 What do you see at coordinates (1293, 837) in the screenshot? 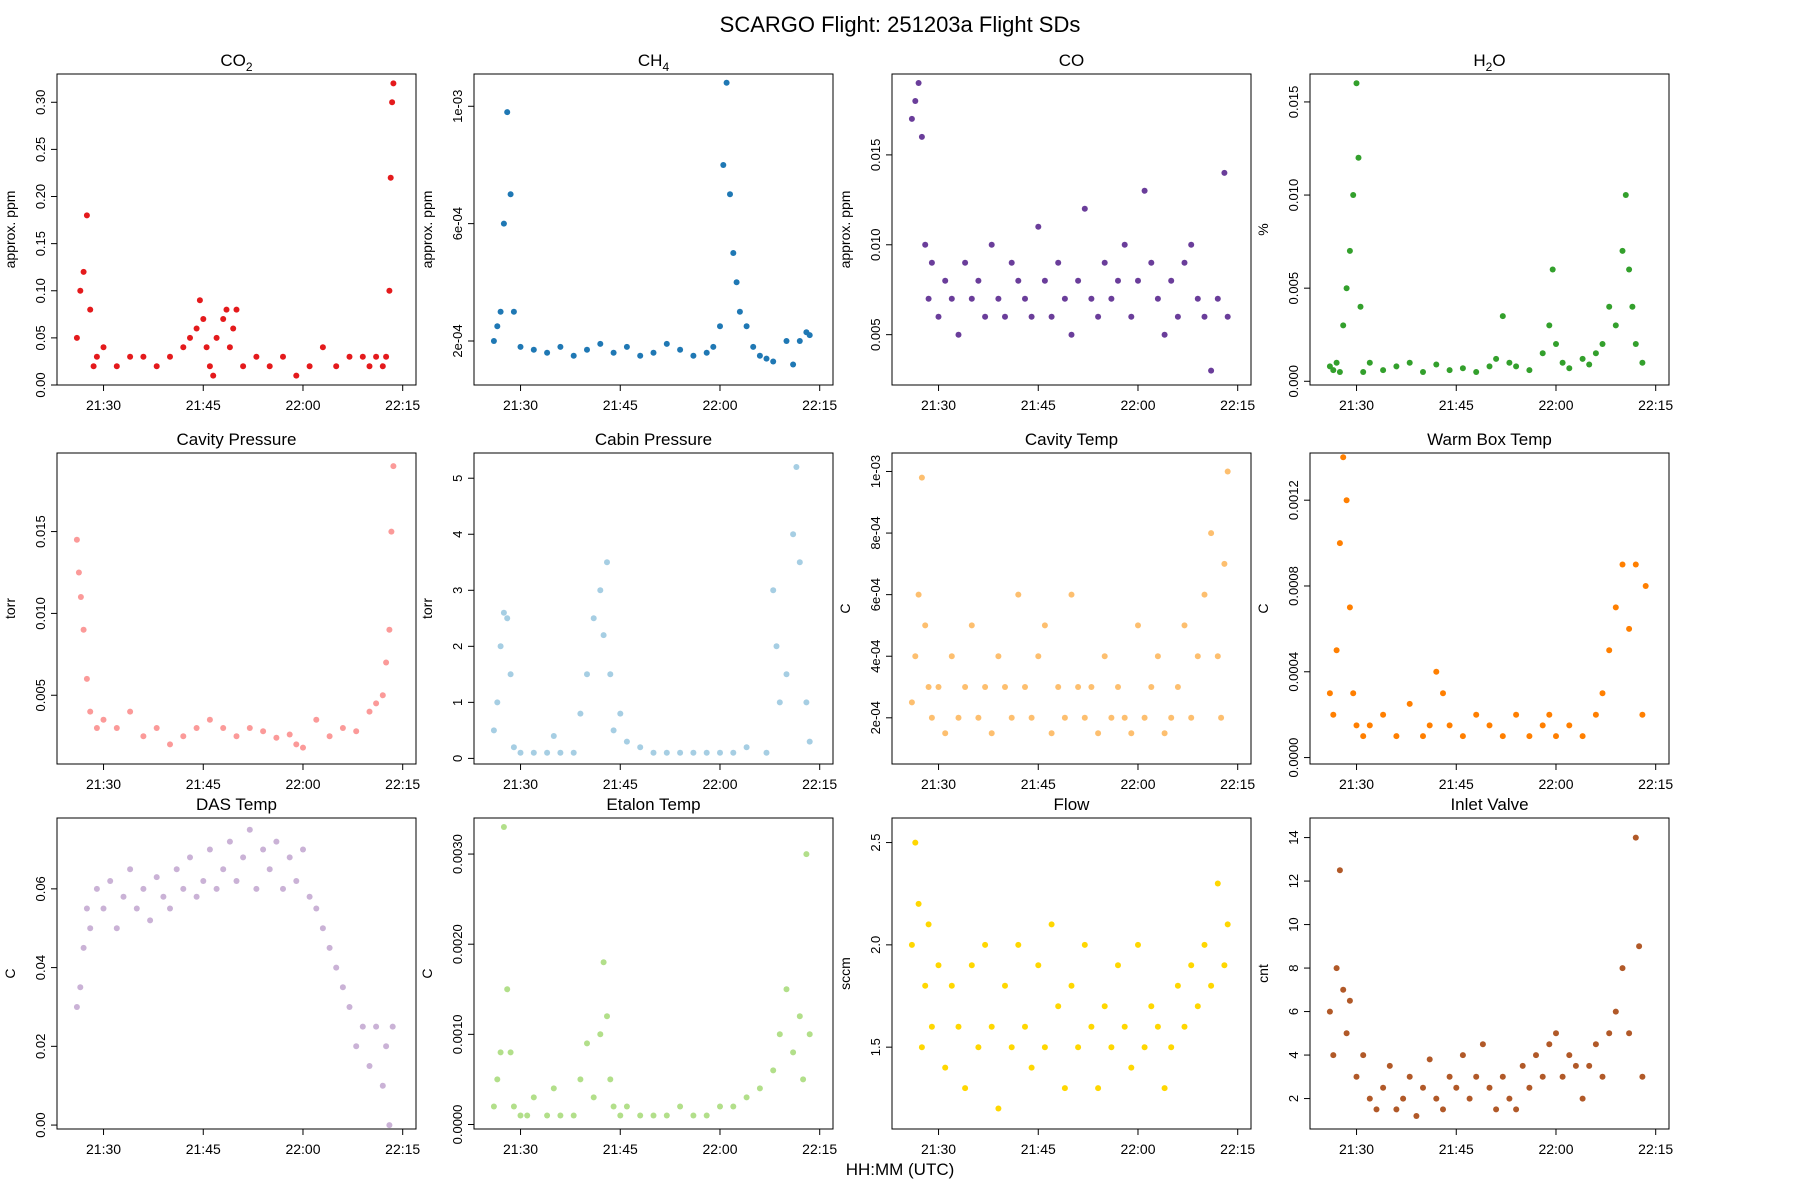
I see `y-tick-label: 14` at bounding box center [1293, 837].